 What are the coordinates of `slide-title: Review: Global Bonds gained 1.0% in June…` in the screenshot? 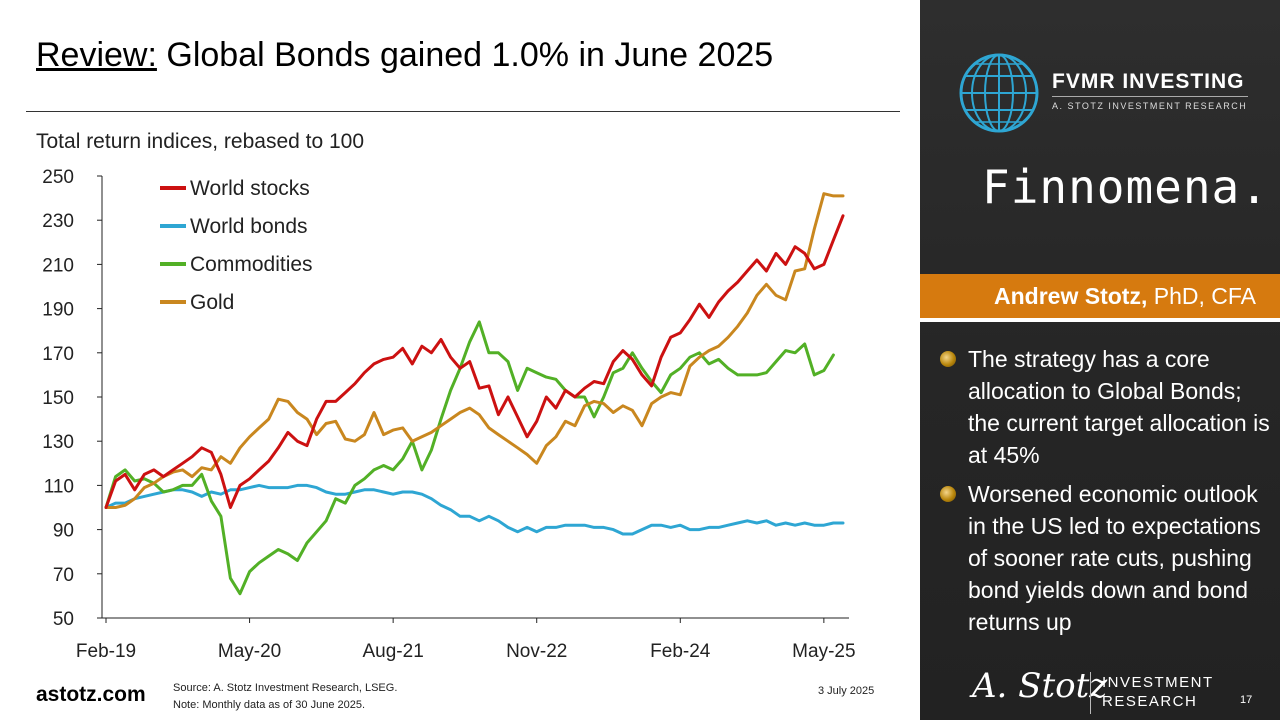 It's located at (404, 55).